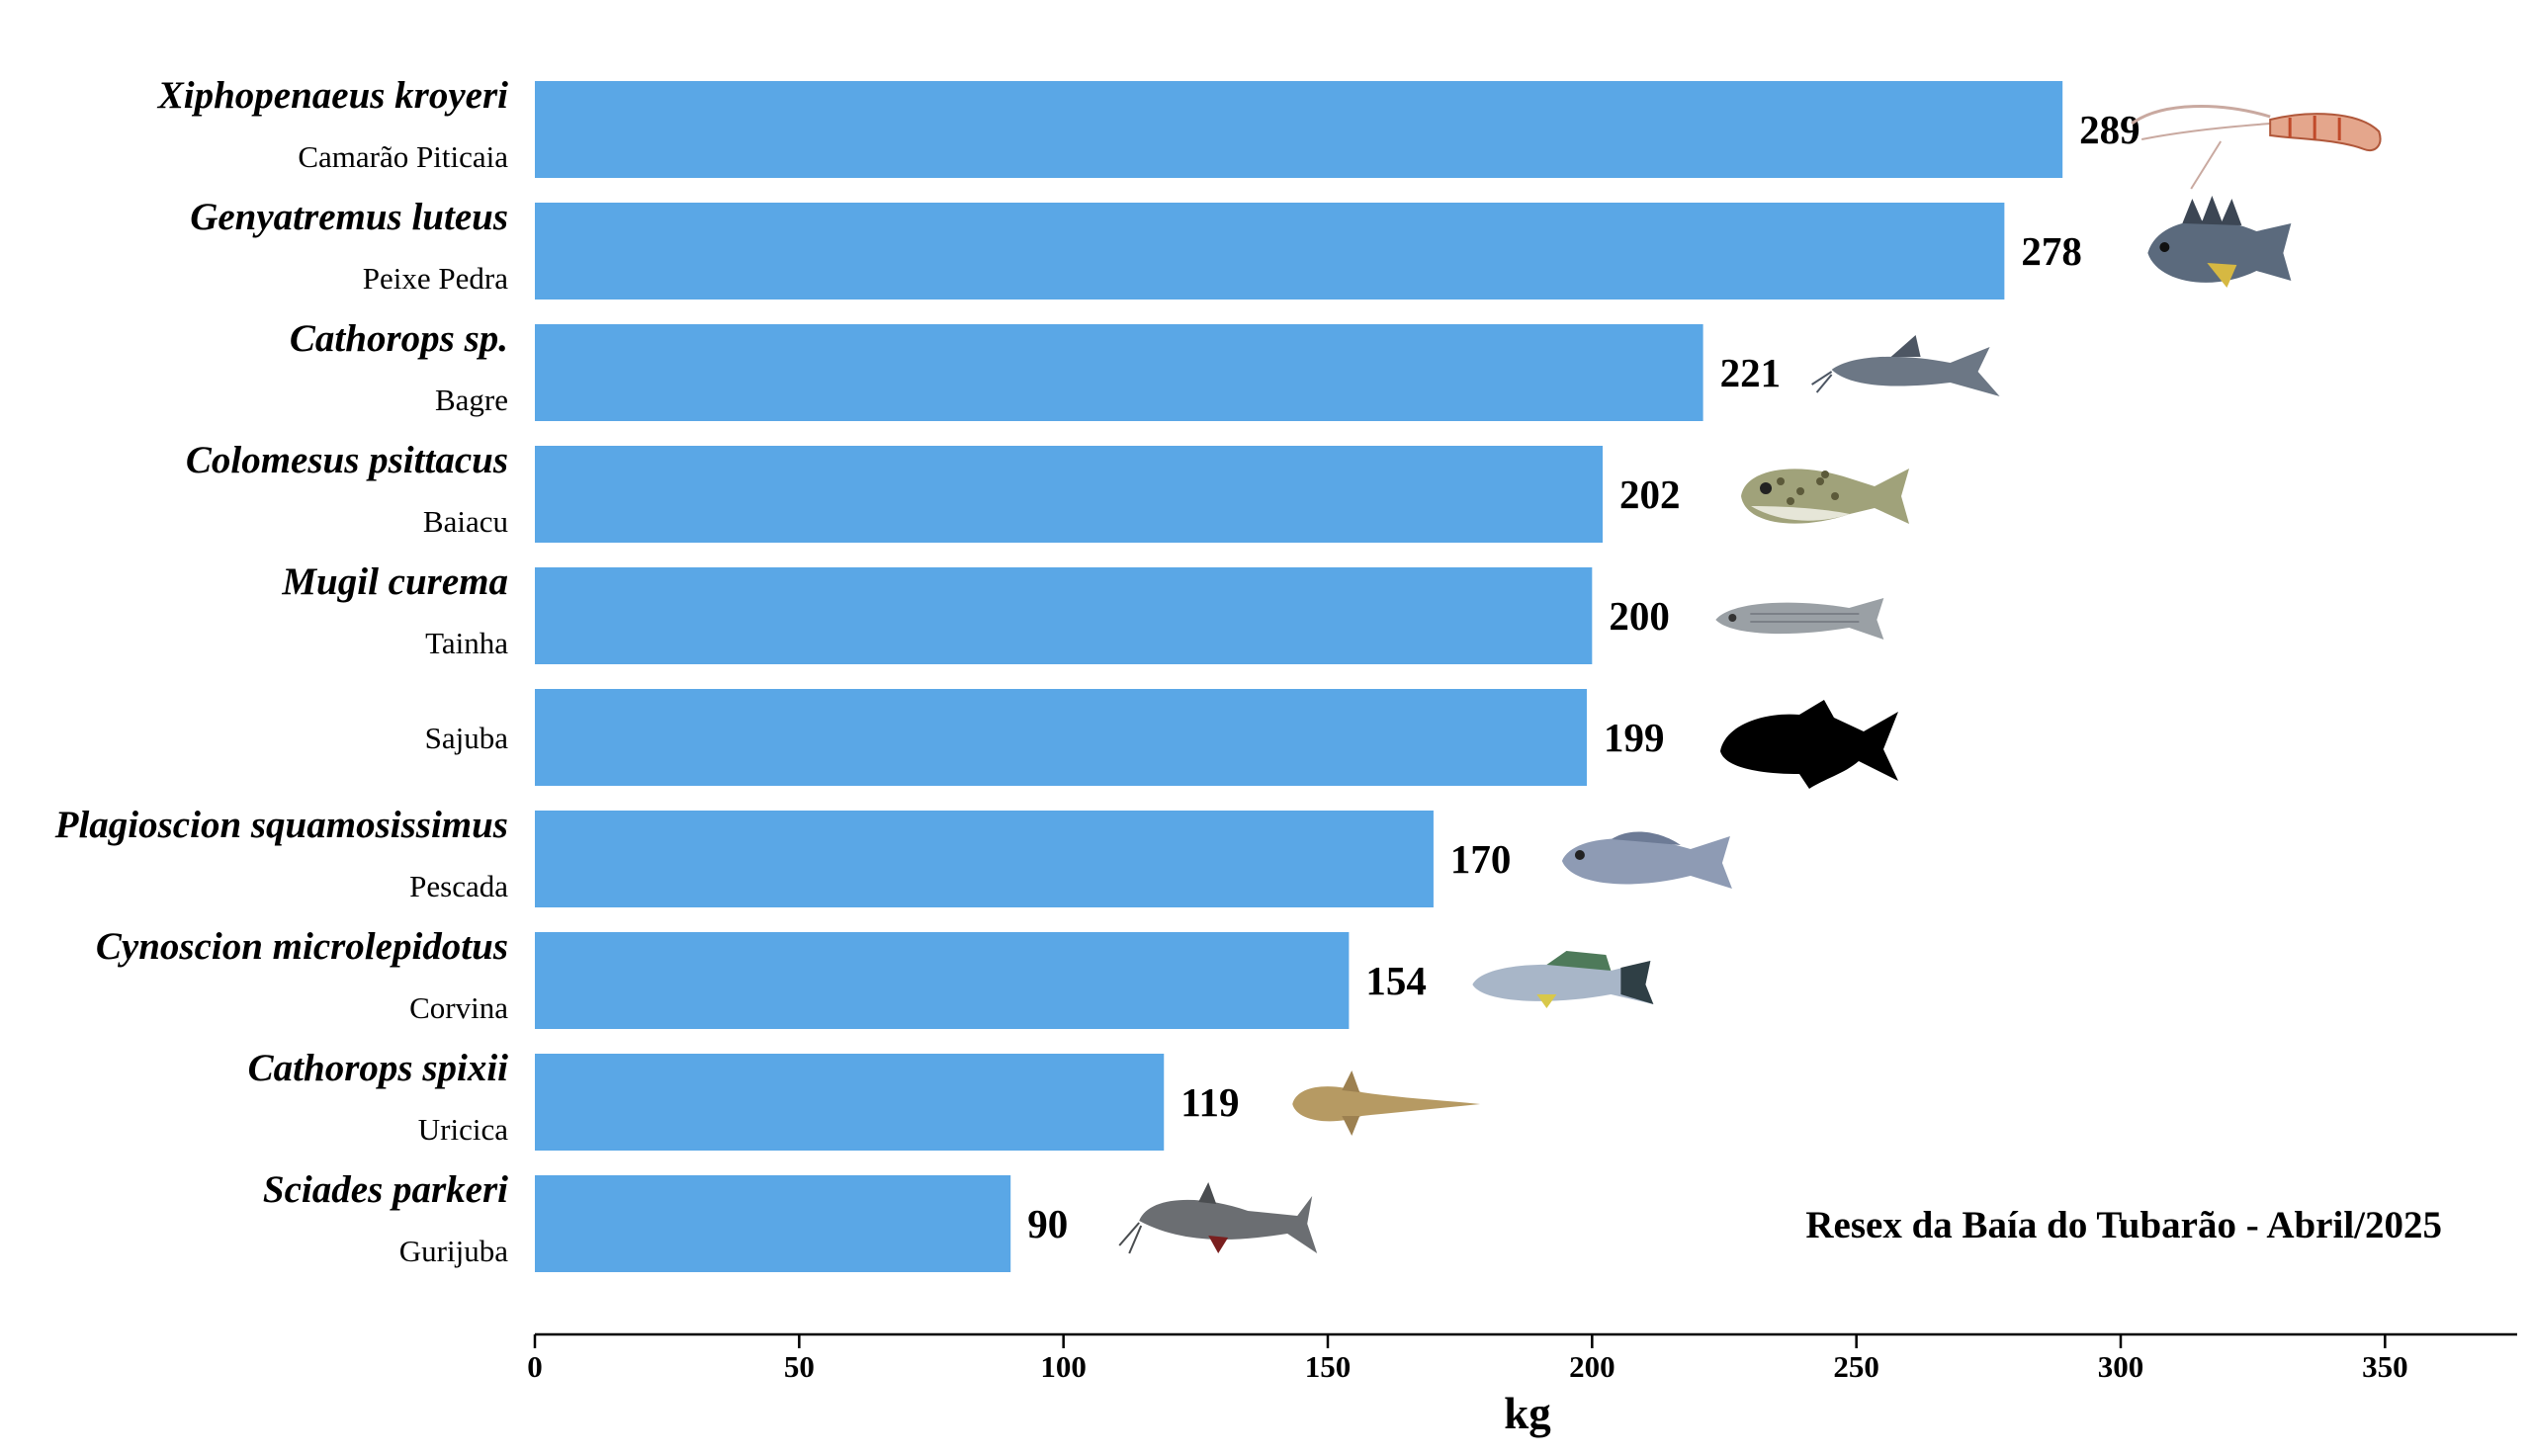  What do you see at coordinates (403, 156) in the screenshot?
I see `common-name-label: Camarão Piticaia` at bounding box center [403, 156].